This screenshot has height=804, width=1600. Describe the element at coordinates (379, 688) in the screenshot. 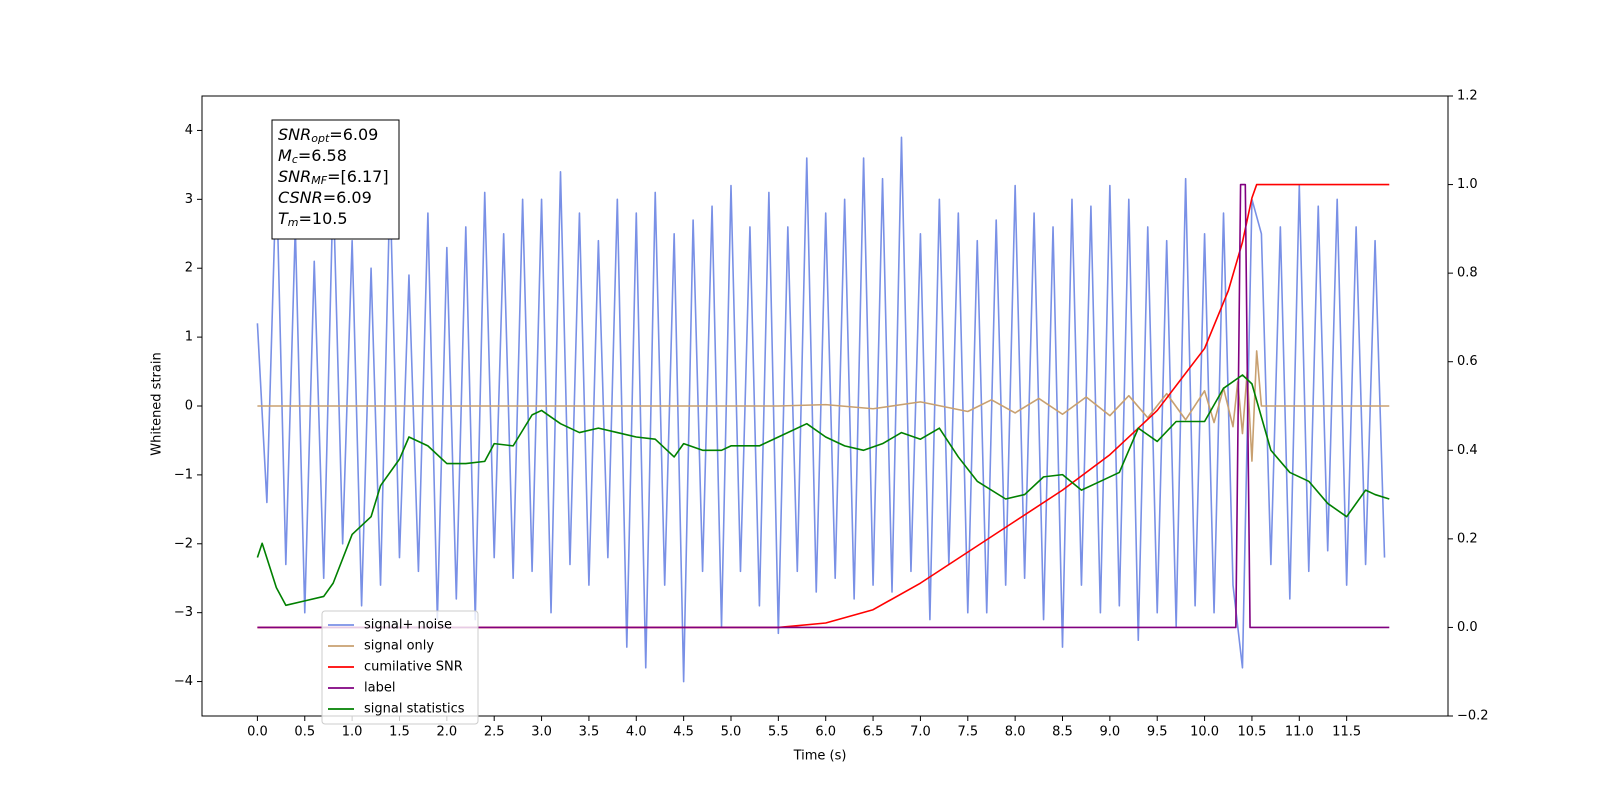

I see `legend-label: label` at that location.